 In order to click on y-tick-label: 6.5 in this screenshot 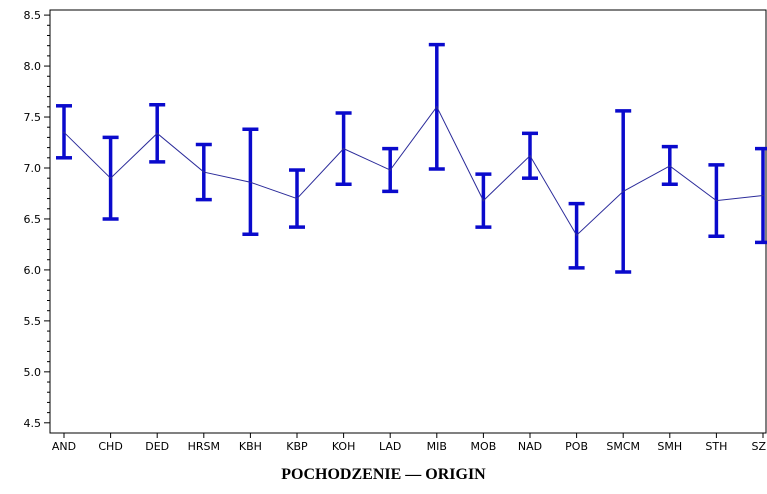, I will do `click(33, 219)`.